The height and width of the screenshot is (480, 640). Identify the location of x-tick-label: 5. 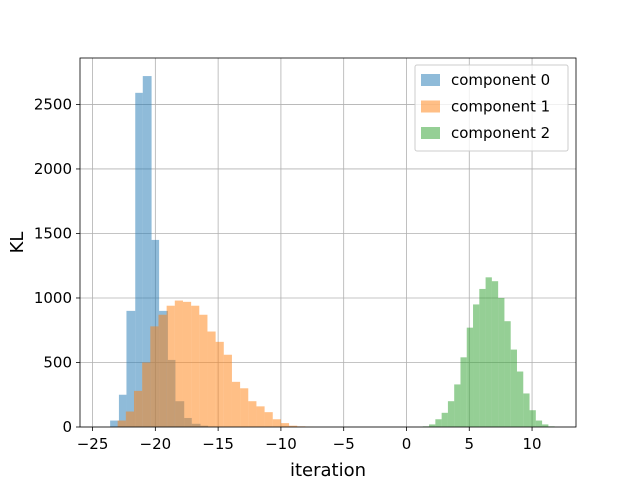
(469, 444).